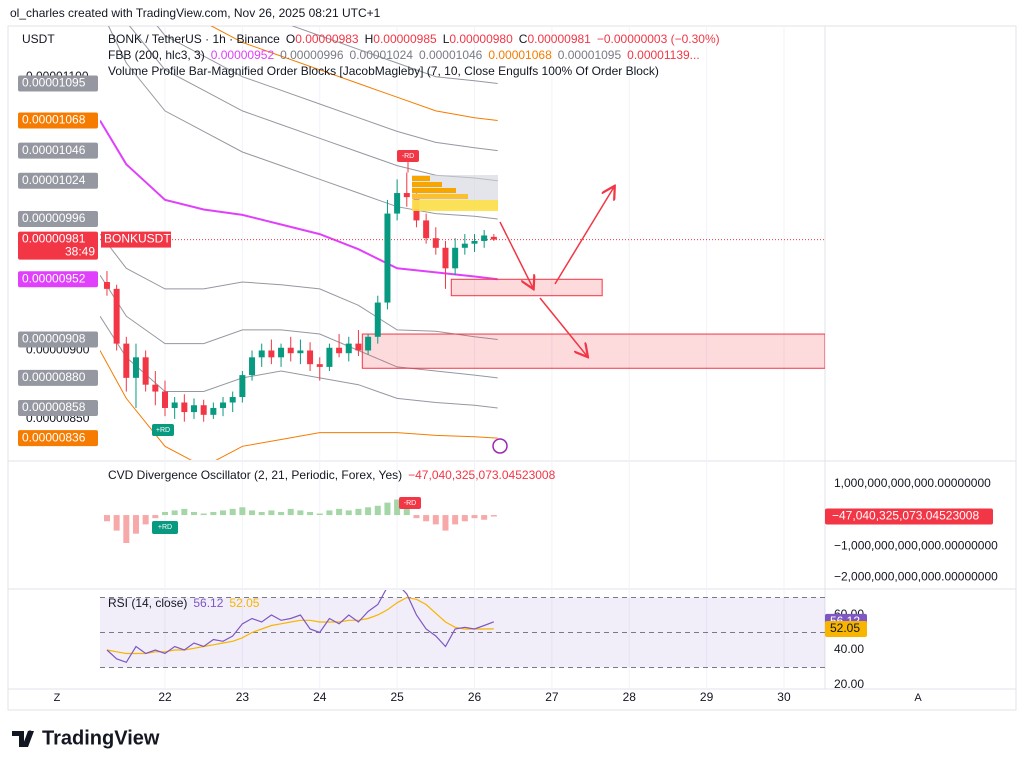  Describe the element at coordinates (54, 83) in the screenshot. I see `price-label: 0.00001095` at that location.